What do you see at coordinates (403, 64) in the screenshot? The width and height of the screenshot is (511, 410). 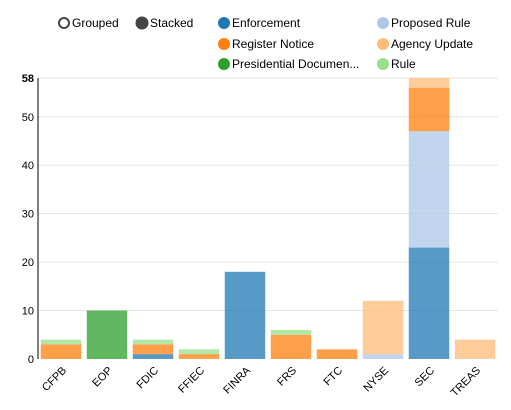 I see `legend-rule-label: Rule` at bounding box center [403, 64].